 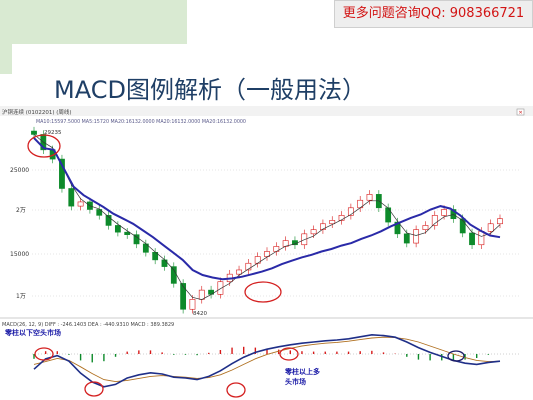 I want to click on qq-contact-banner: 更多问题咨询QQ: 908366721, so click(x=433, y=14).